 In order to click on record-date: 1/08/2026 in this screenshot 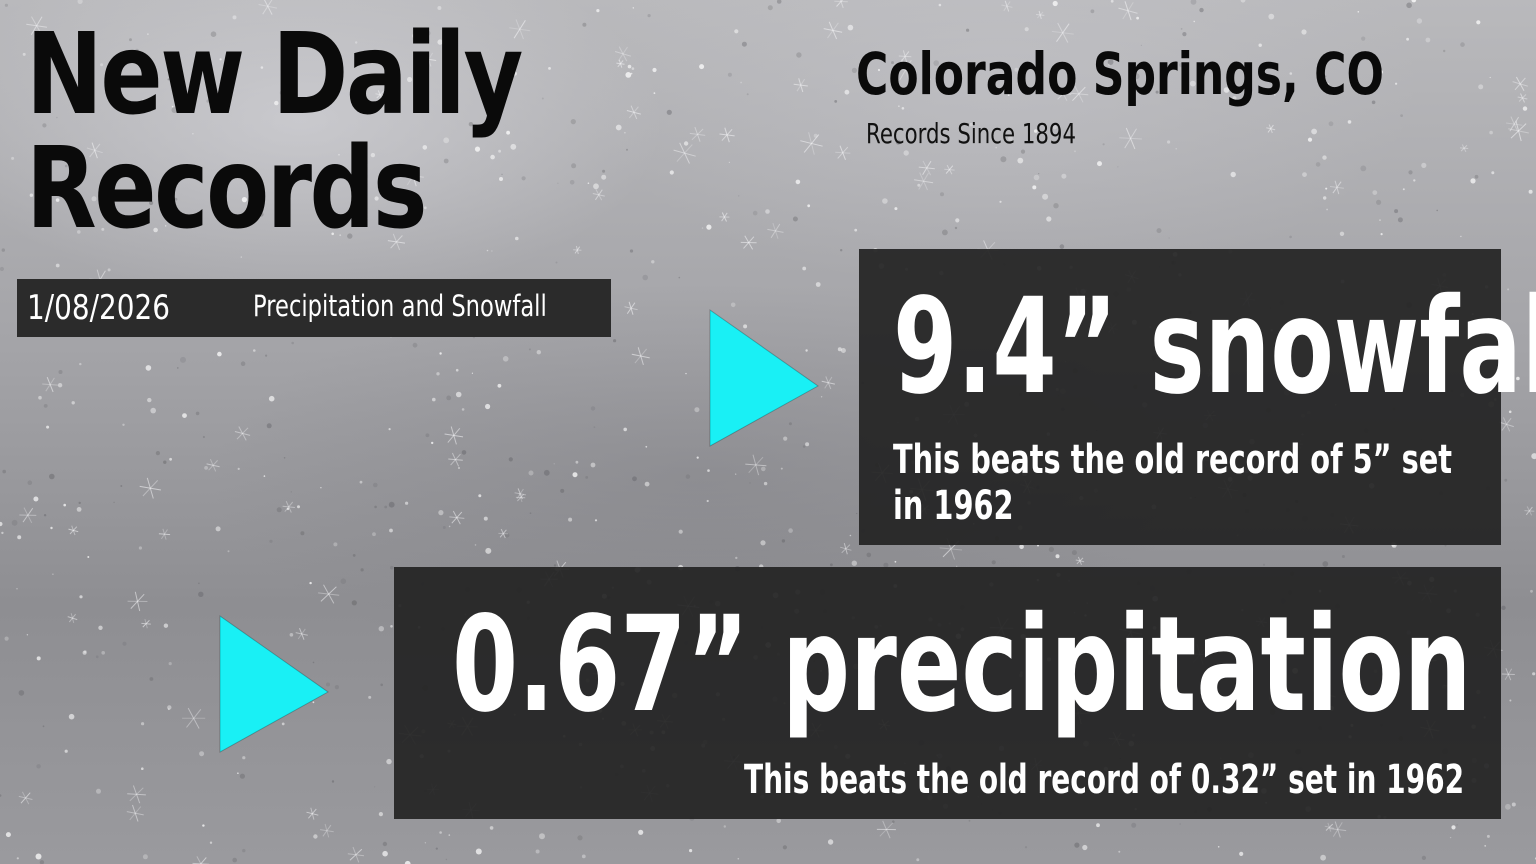, I will do `click(98, 308)`.